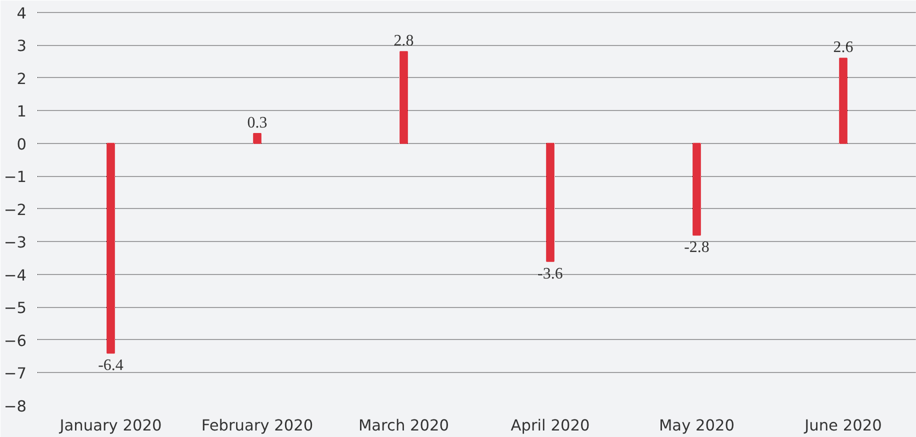 The image size is (916, 437). What do you see at coordinates (15, 407) in the screenshot?
I see `y-tick-label: −8` at bounding box center [15, 407].